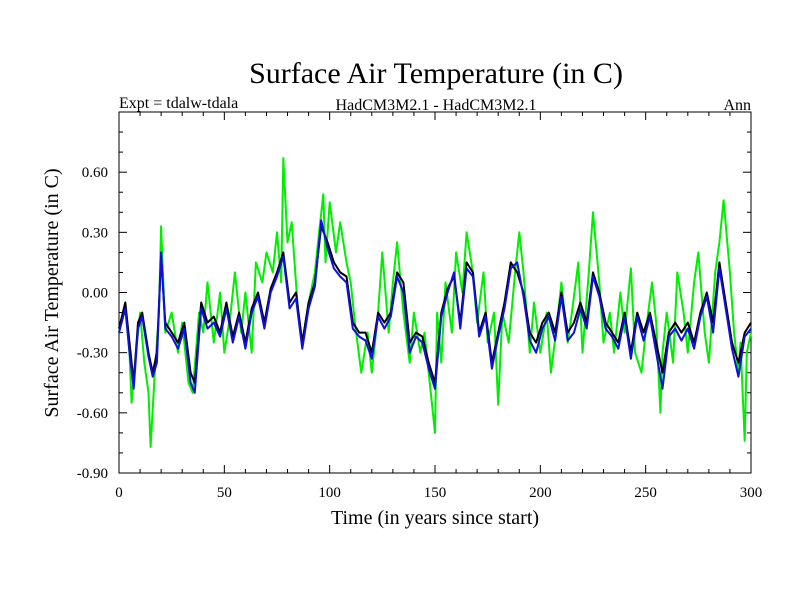 The image size is (800, 600). Describe the element at coordinates (436, 105) in the screenshot. I see `model-label: HadCM3M2.1 - HadCM3M2.1` at that location.